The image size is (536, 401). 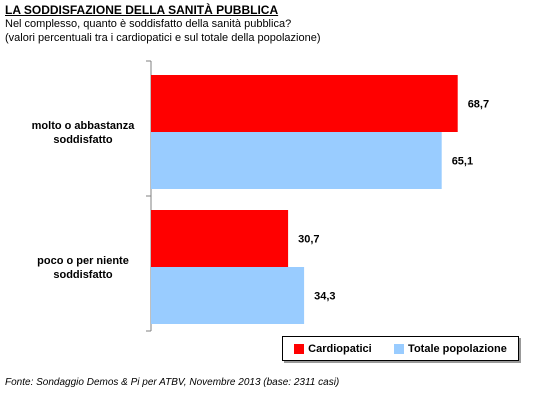 What do you see at coordinates (324, 297) in the screenshot?
I see `value-label-totale-1: 34,3` at bounding box center [324, 297].